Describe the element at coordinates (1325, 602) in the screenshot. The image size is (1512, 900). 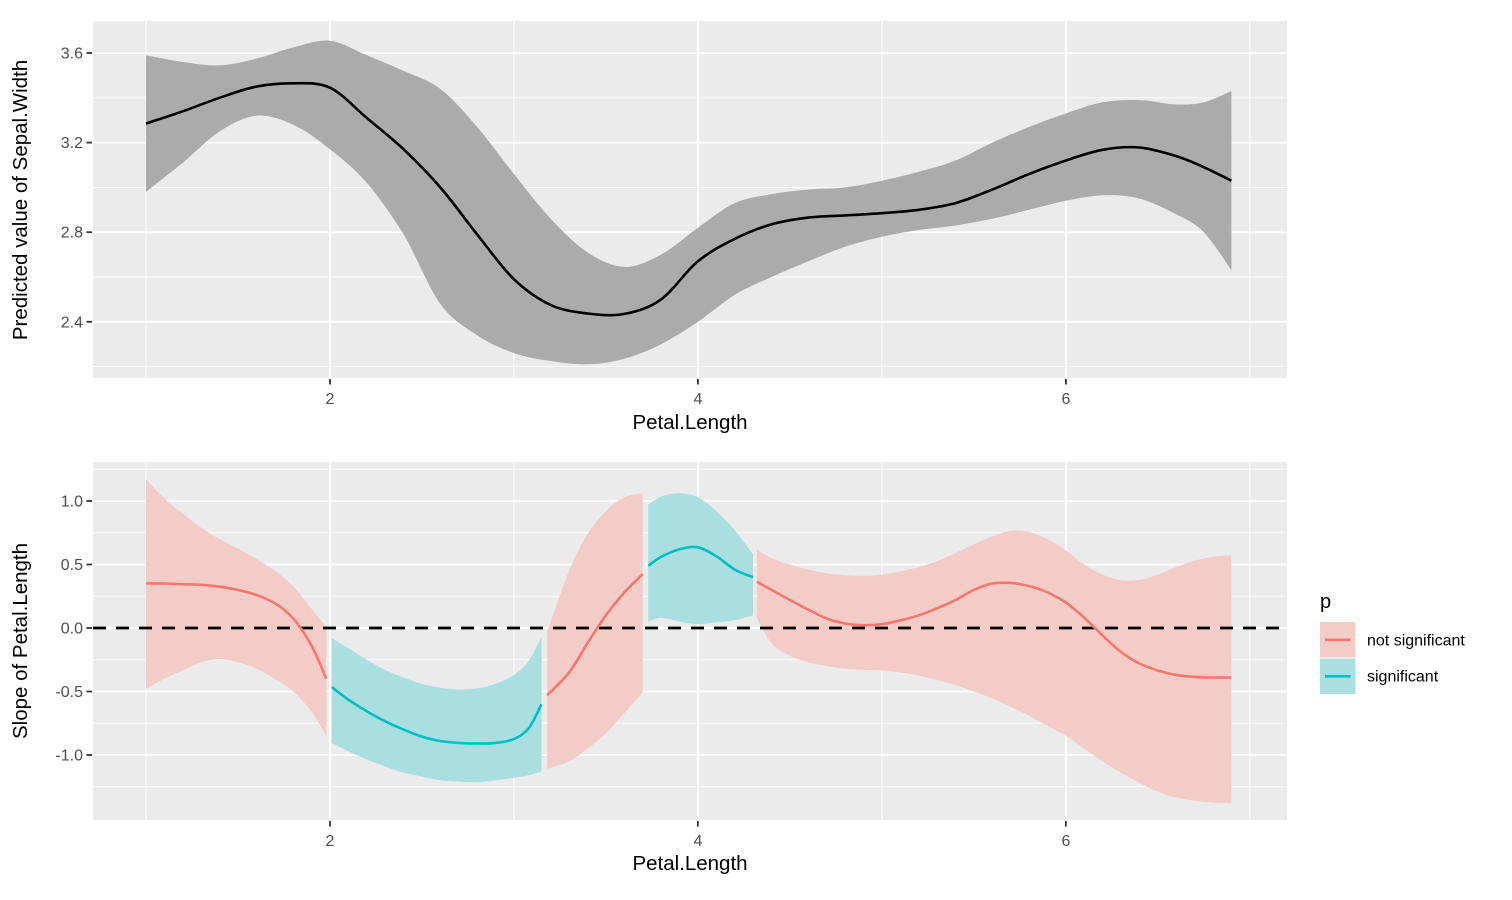
I see `legend-title: p` at that location.